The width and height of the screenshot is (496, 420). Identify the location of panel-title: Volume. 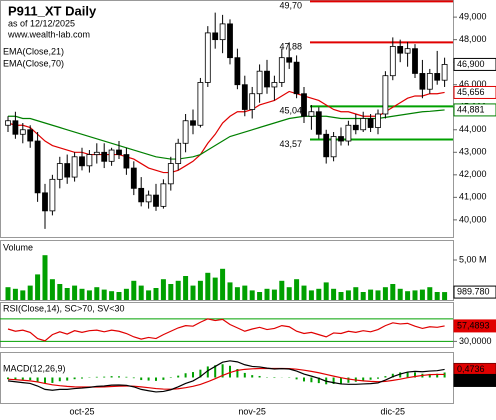
(18, 247).